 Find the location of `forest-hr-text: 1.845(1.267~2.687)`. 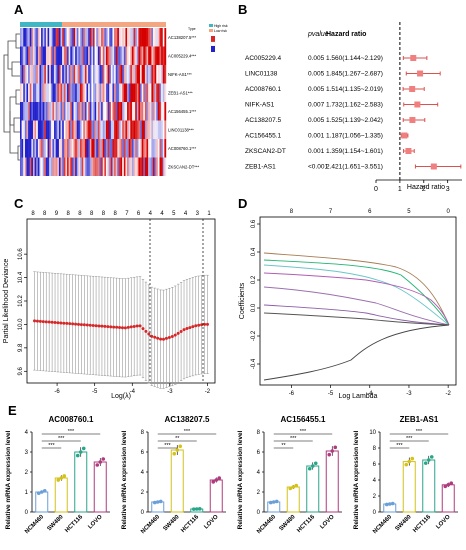

forest-hr-text: 1.845(1.267~2.687) is located at coordinates (354, 74).